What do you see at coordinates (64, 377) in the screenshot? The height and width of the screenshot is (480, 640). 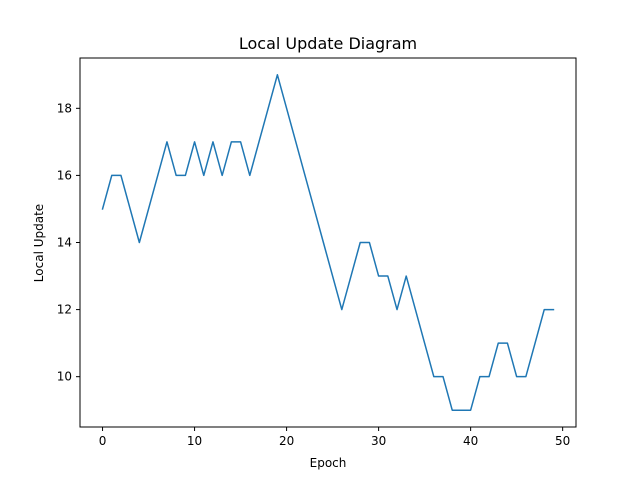 I see `y-tick-label: 10` at bounding box center [64, 377].